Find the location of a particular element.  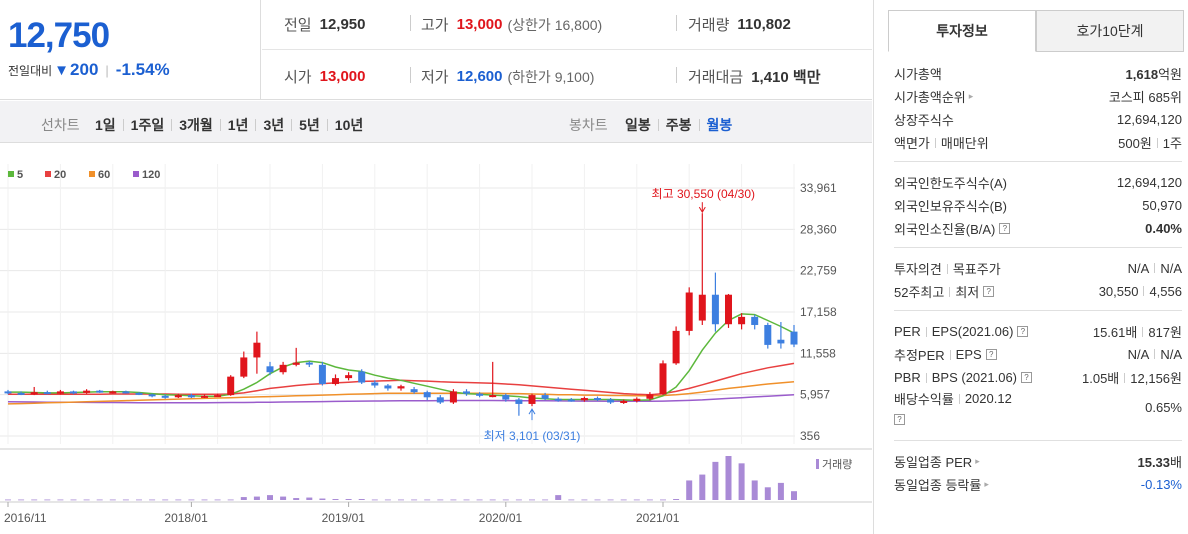

line-period-5: 5년 is located at coordinates (309, 125).